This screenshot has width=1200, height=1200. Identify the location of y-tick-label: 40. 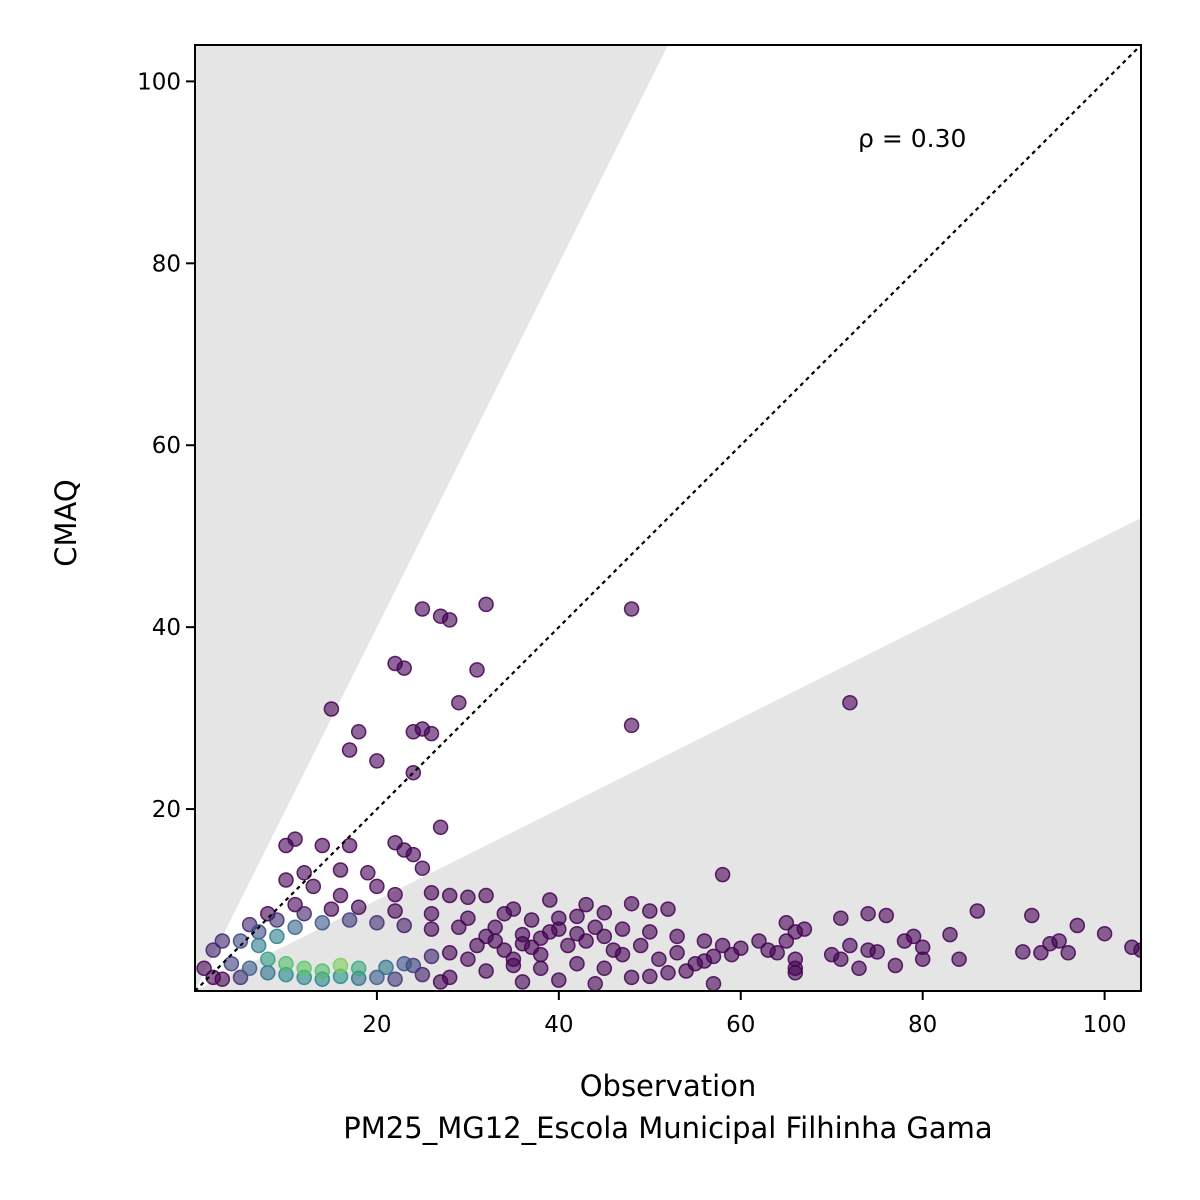
(166, 628).